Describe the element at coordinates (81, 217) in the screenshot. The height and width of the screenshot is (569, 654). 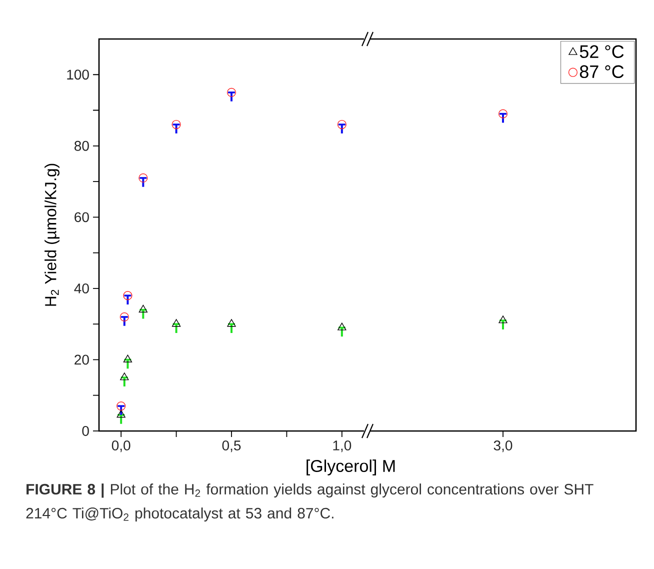
I see `y-tick-label: 60` at that location.